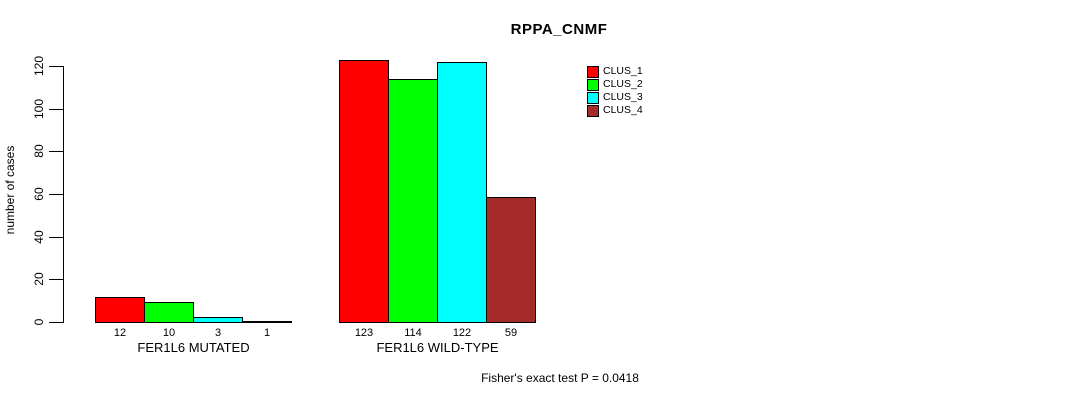 This screenshot has height=400, width=1090. What do you see at coordinates (267, 333) in the screenshot?
I see `bar-value-label: 1` at bounding box center [267, 333].